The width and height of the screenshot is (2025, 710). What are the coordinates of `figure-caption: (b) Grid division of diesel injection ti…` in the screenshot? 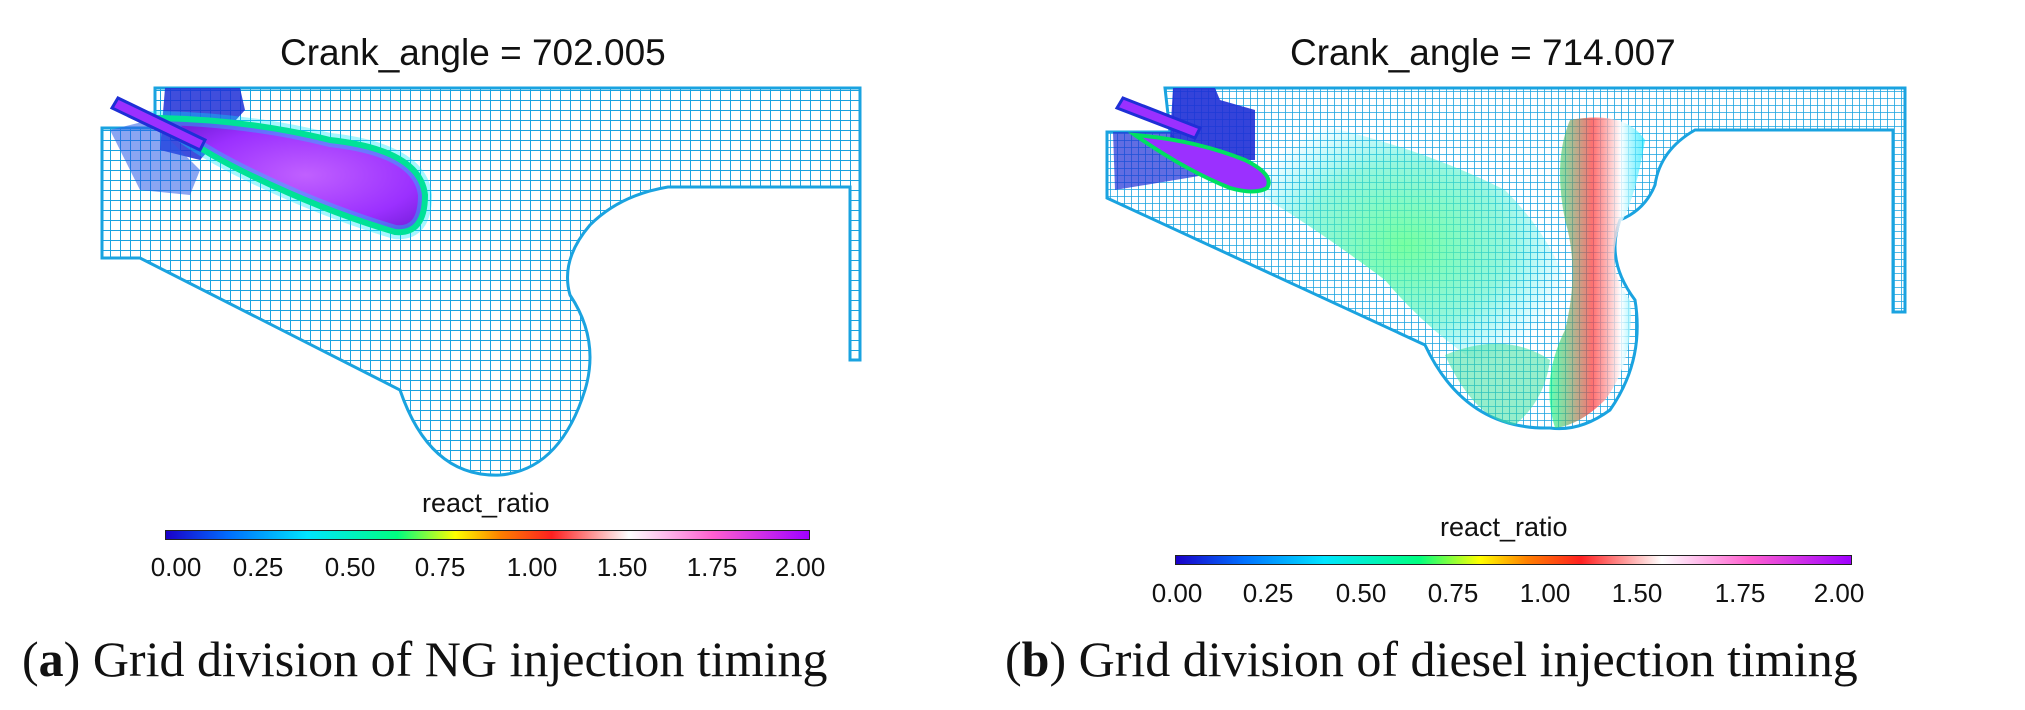 It's located at (1431, 659).